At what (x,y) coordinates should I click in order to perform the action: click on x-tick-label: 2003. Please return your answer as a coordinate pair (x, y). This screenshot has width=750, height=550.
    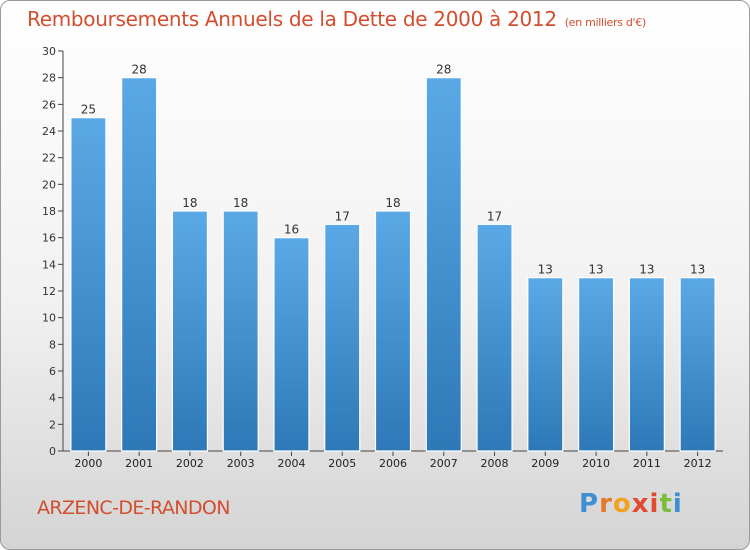
    Looking at the image, I should click on (241, 463).